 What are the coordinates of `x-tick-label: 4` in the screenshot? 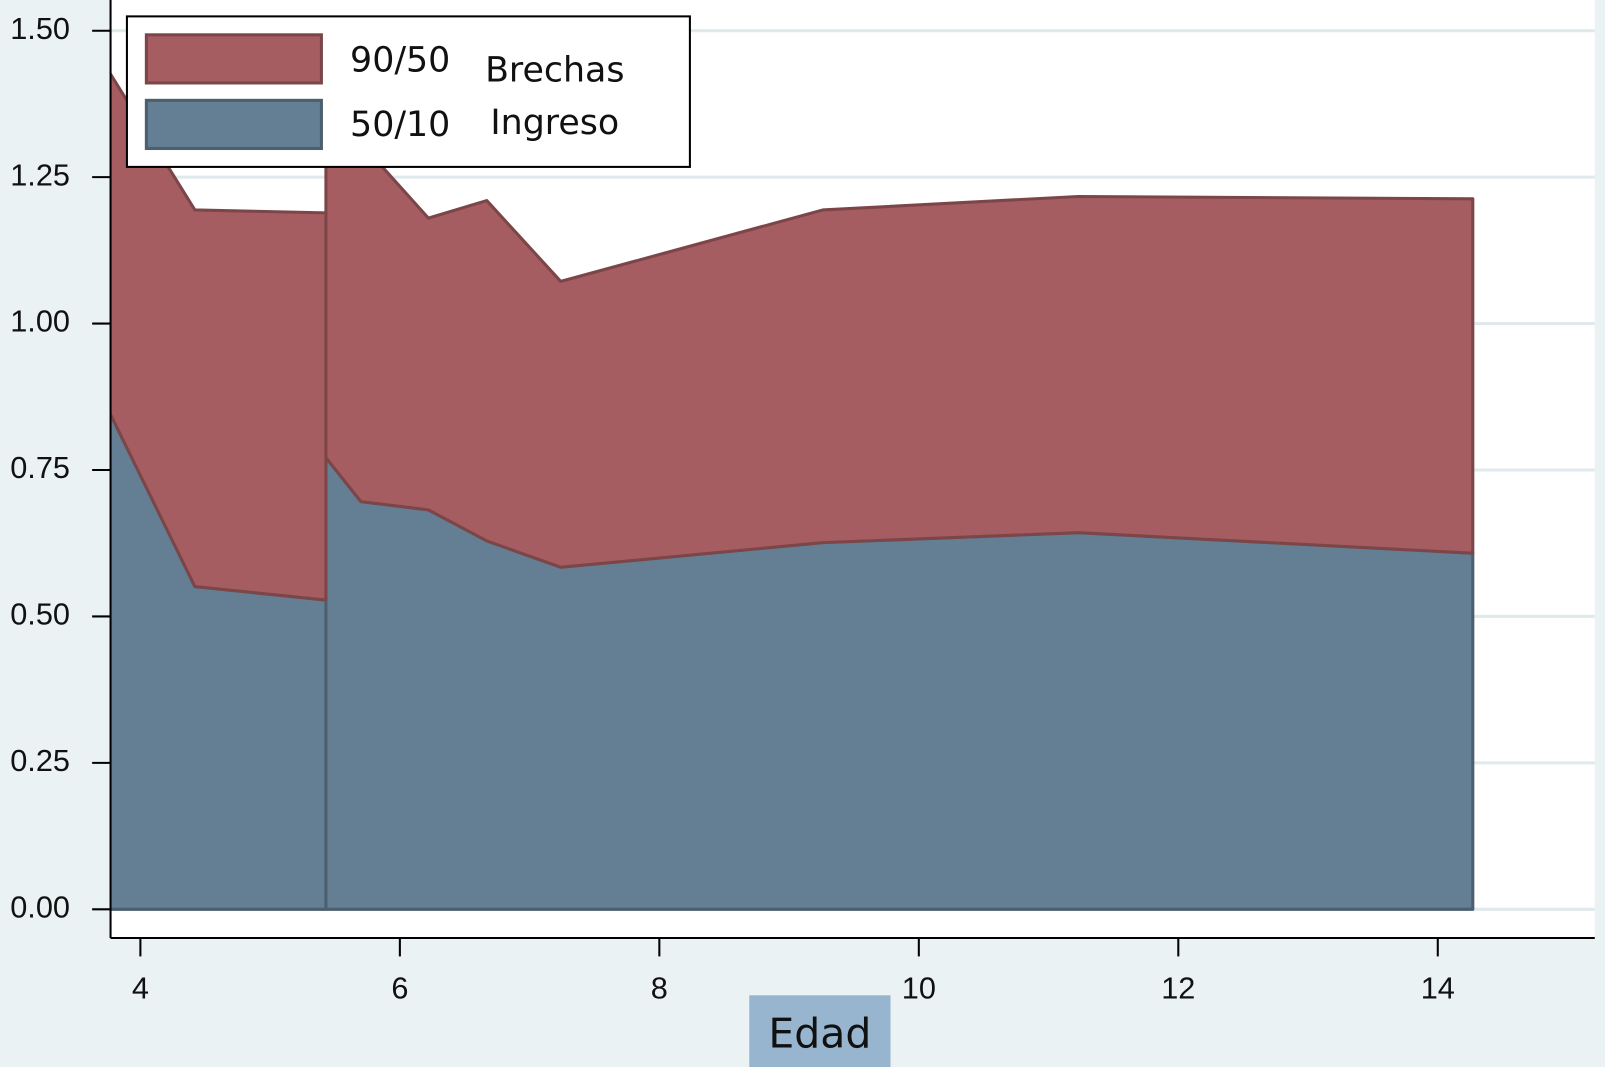 It's located at (140, 987).